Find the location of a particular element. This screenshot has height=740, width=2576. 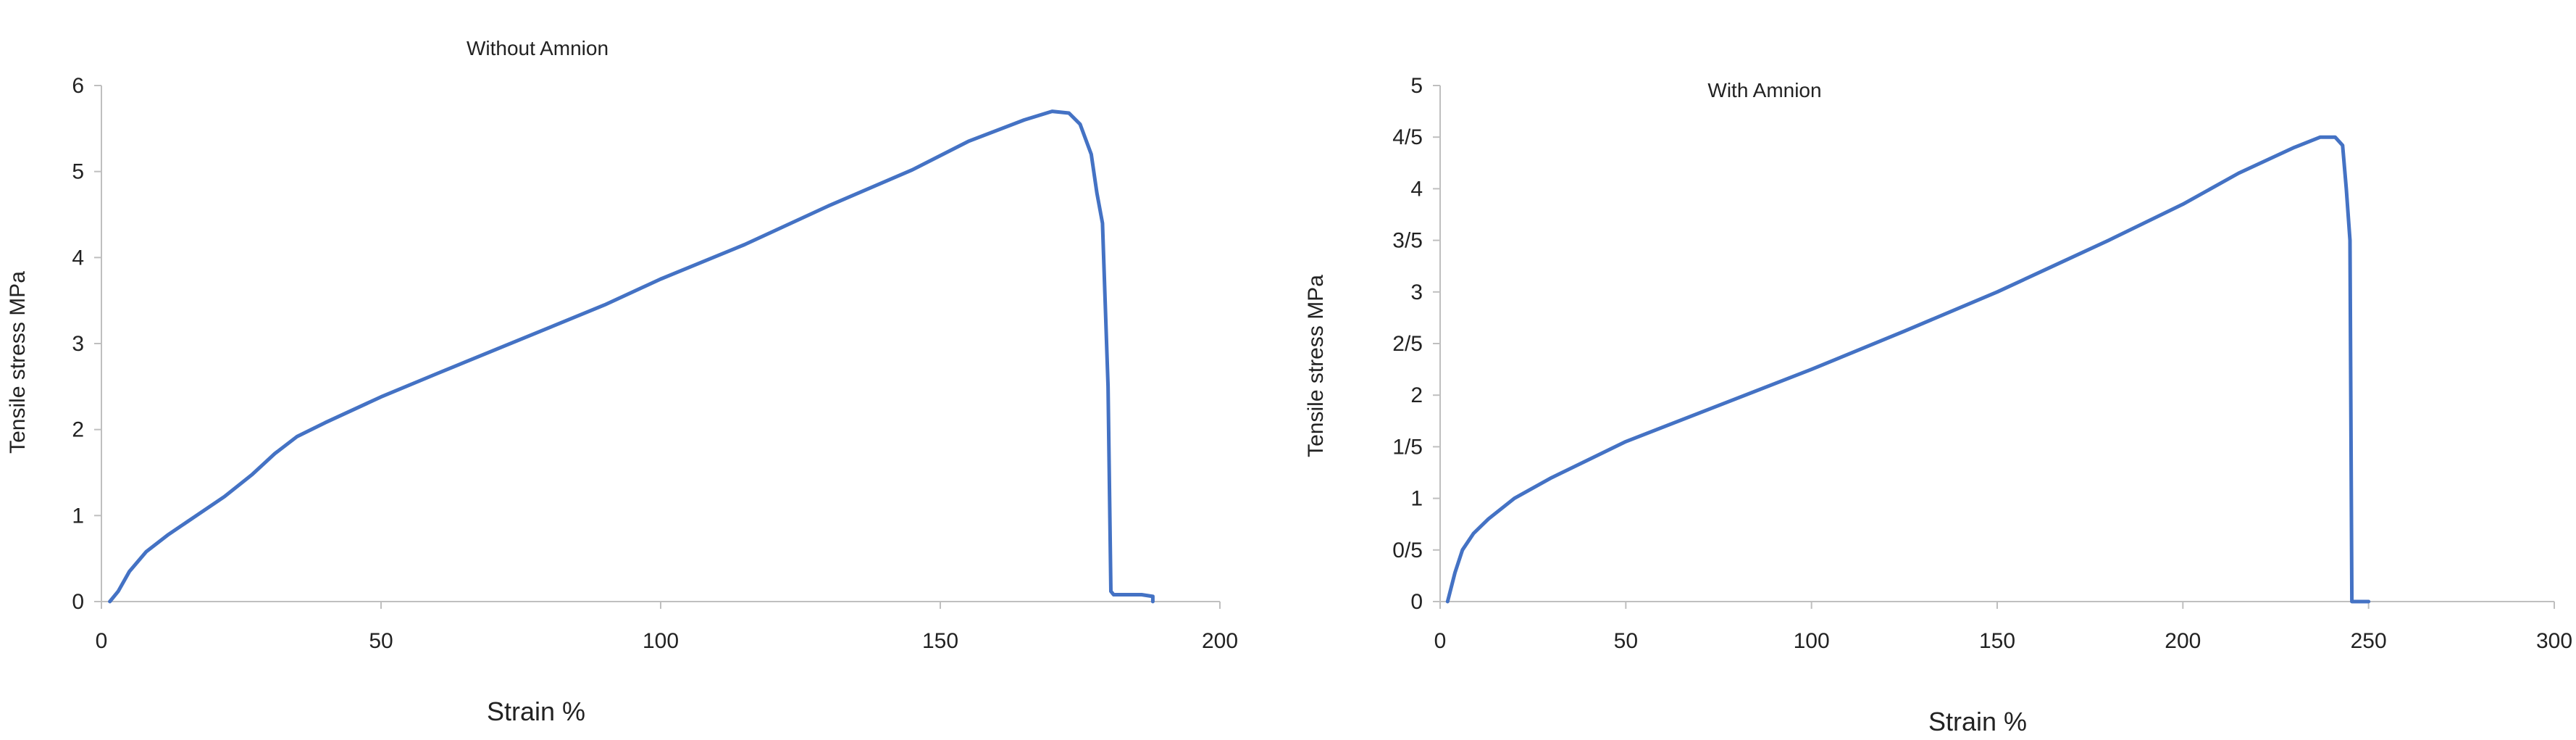

y-tick-label: 4/5 is located at coordinates (1407, 137).